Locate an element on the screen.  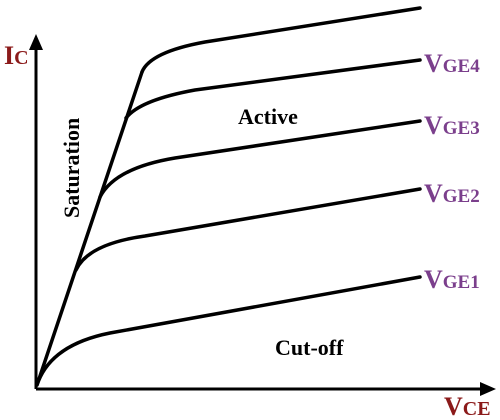
curve-label-vge3: VGE3 is located at coordinates (452, 125).